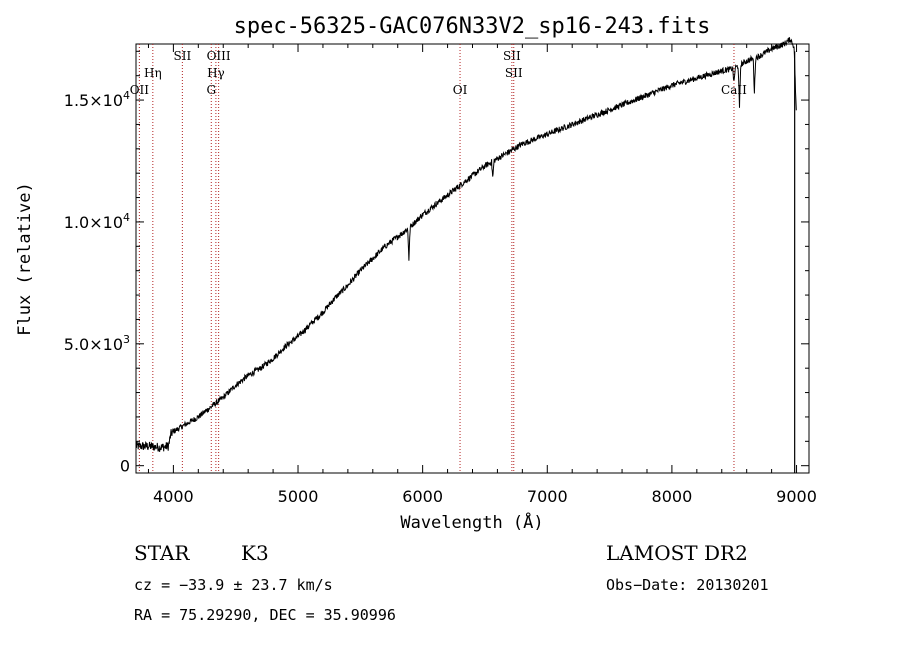  What do you see at coordinates (125, 466) in the screenshot?
I see `y-tick-label: 0` at bounding box center [125, 466].